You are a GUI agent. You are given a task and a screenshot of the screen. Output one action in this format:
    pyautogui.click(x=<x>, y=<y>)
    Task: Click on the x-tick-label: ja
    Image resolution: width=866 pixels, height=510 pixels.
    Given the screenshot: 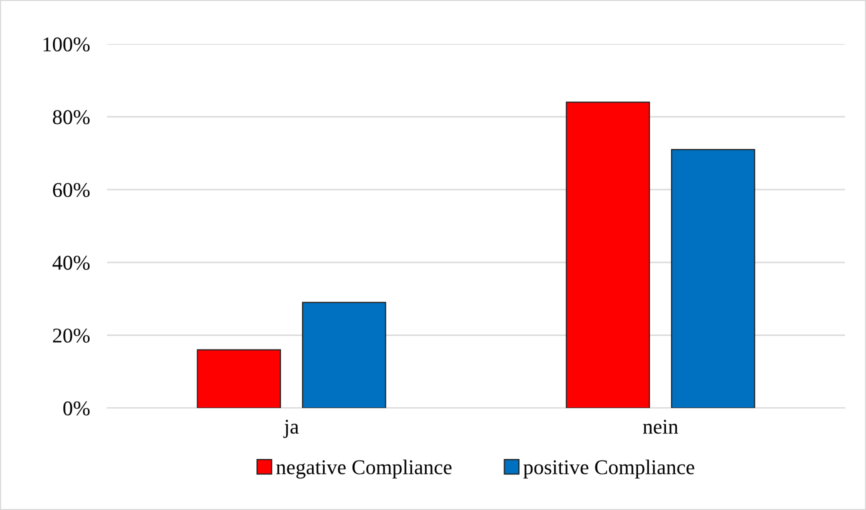 What is the action you would take?
    pyautogui.click(x=291, y=429)
    